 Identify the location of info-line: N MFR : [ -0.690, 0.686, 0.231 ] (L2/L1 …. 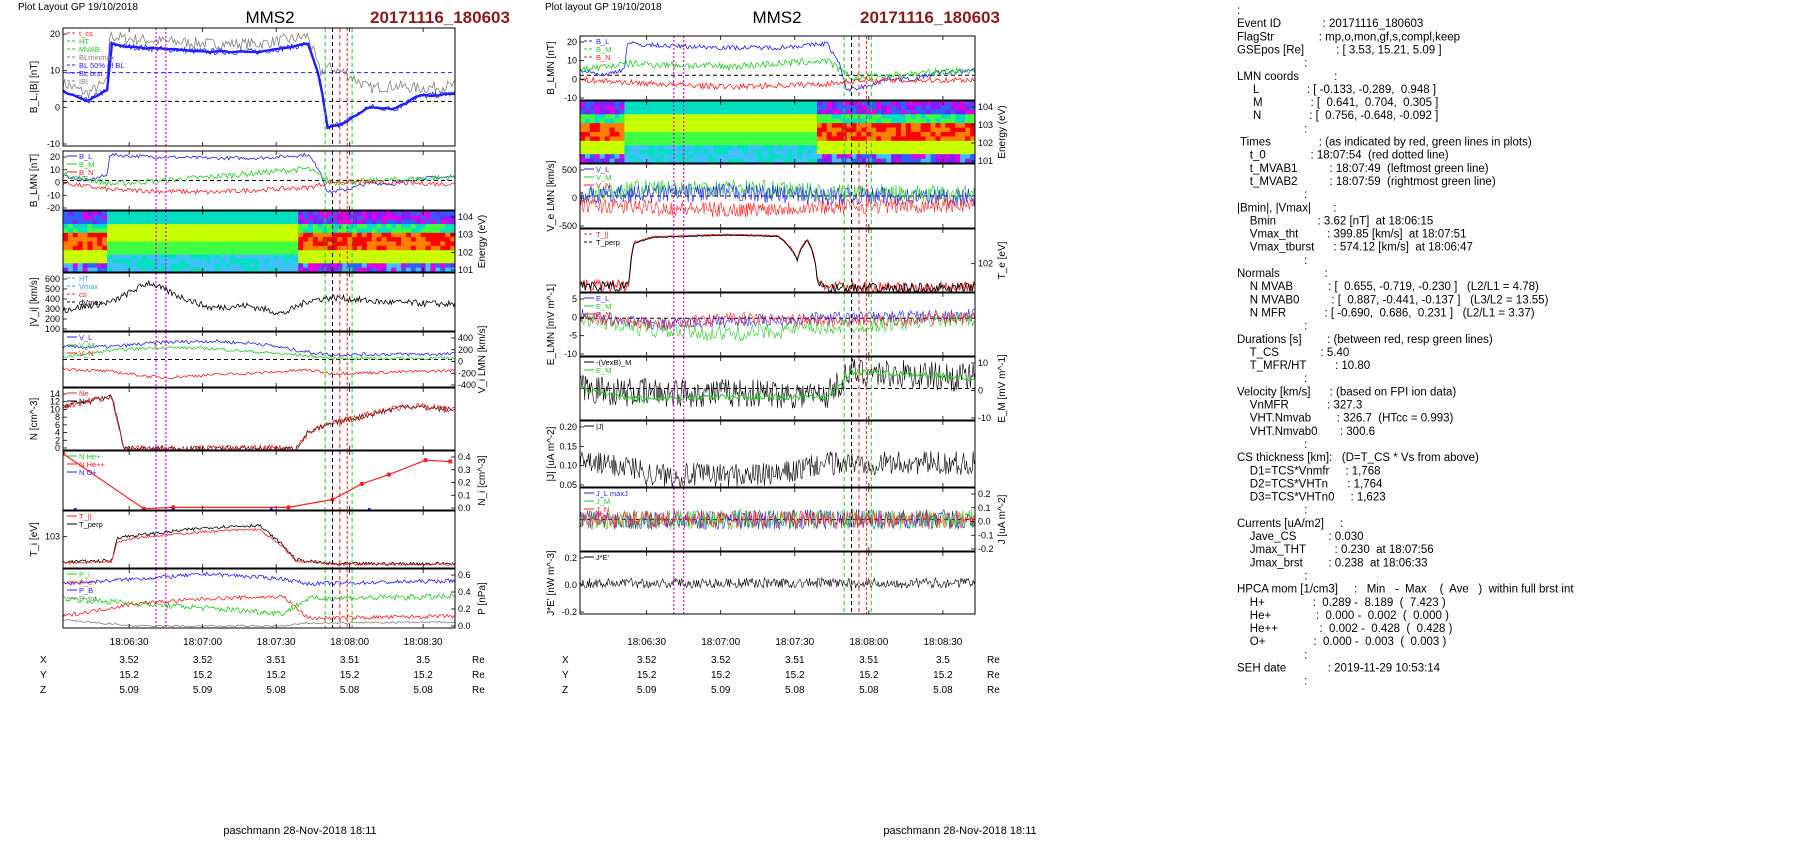
(1386, 313).